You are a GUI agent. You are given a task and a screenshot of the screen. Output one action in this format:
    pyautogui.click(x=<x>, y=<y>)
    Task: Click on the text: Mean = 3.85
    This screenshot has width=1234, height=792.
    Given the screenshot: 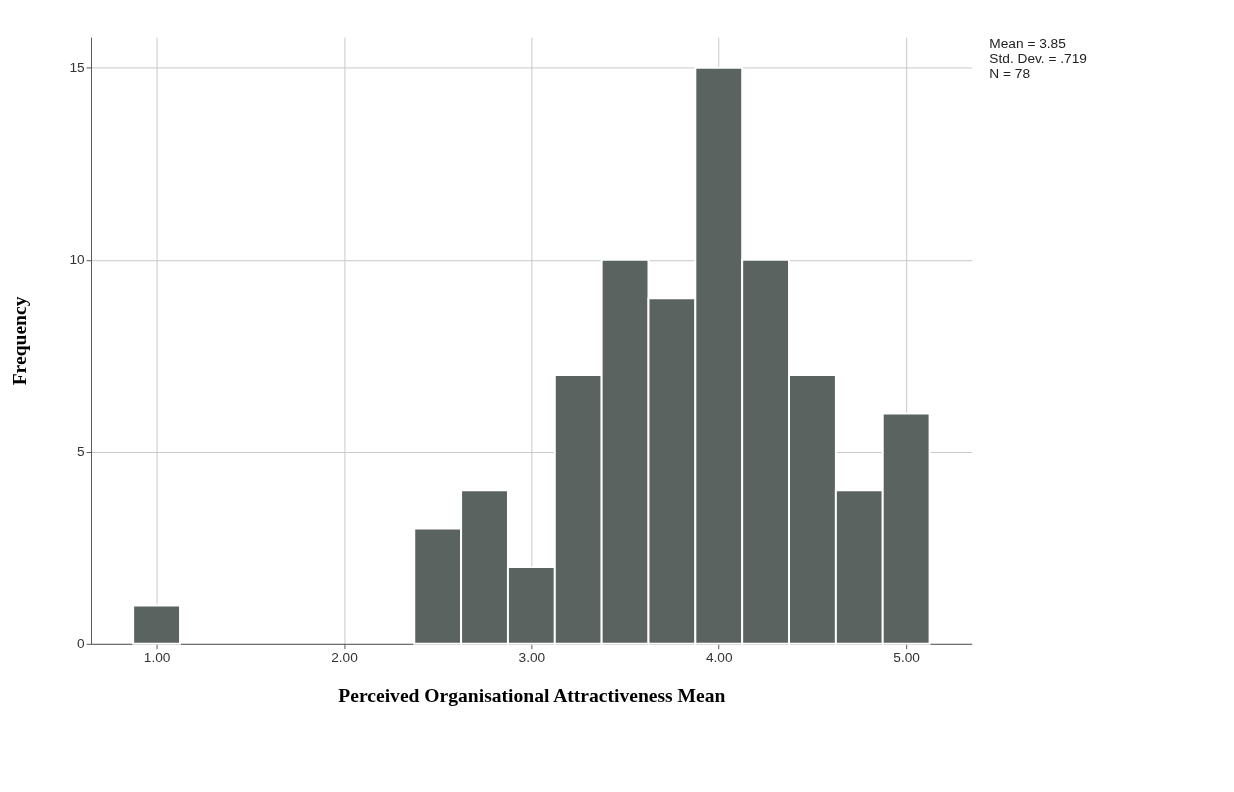 What is the action you would take?
    pyautogui.click(x=1028, y=43)
    